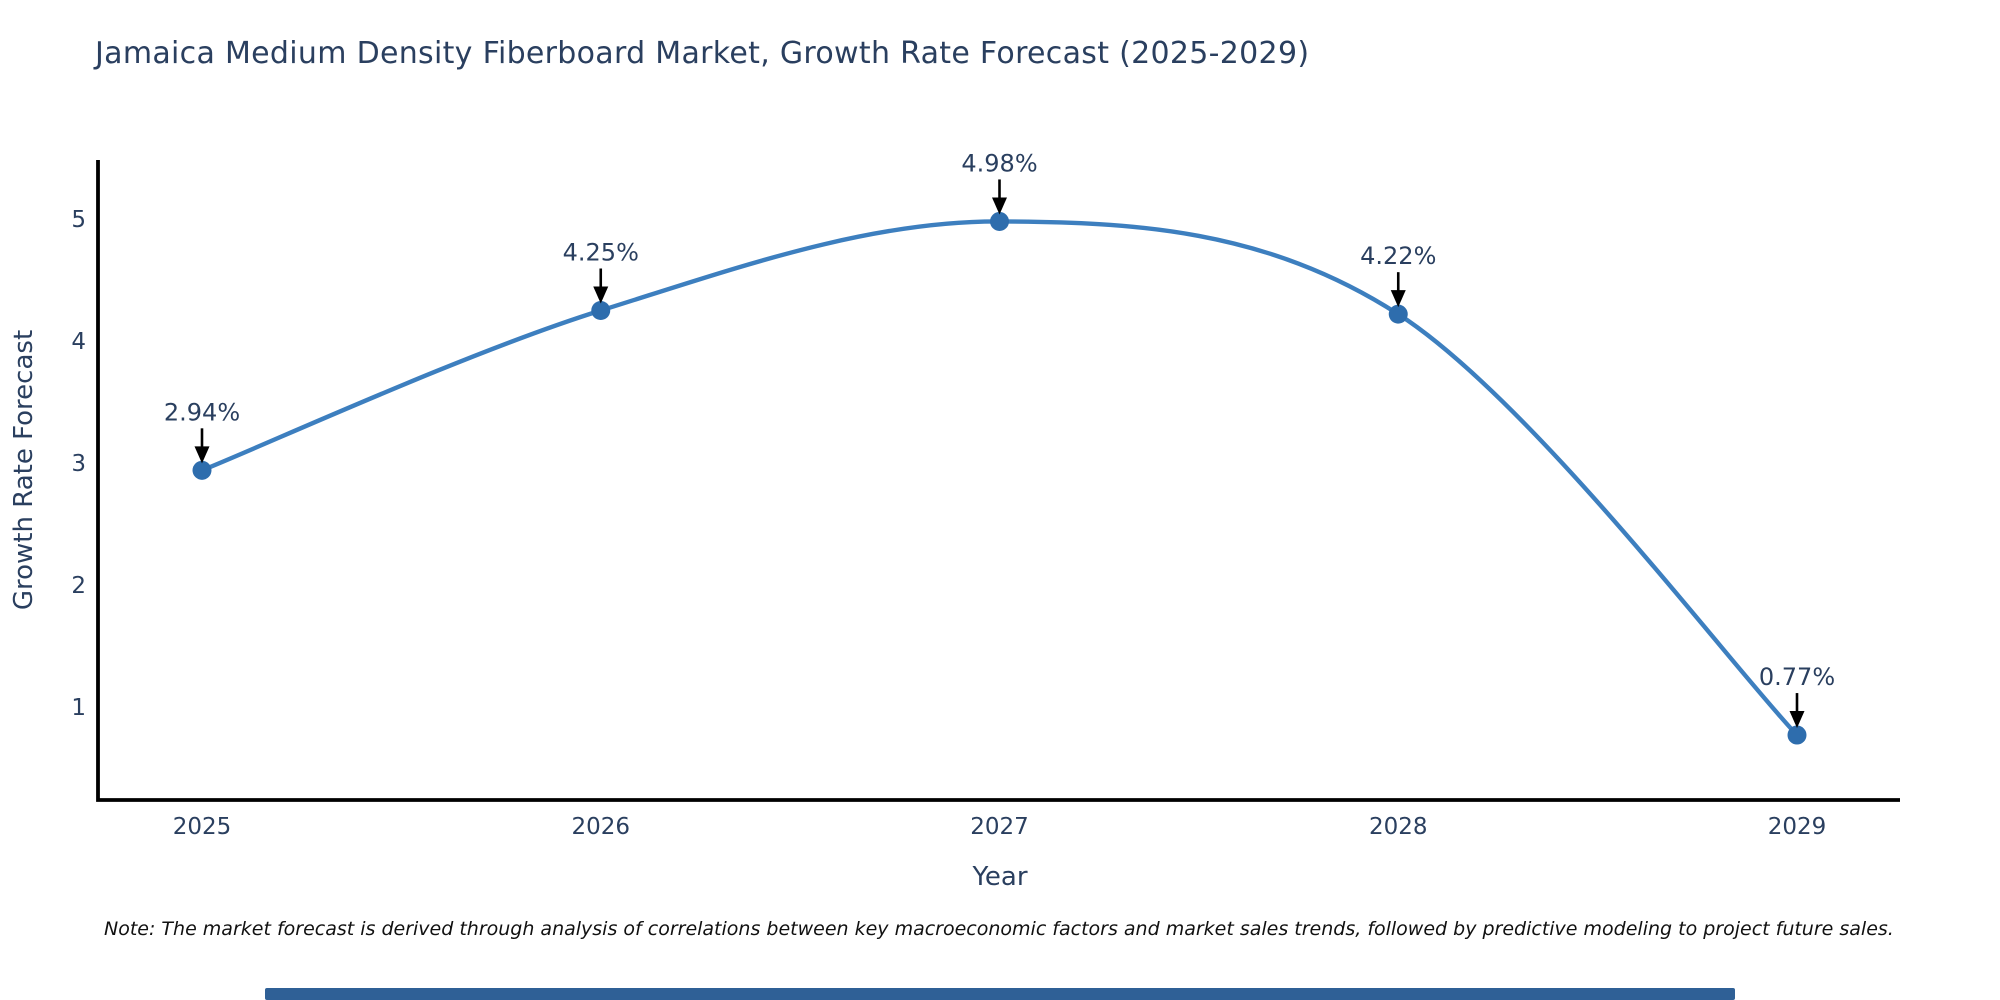  What do you see at coordinates (78, 220) in the screenshot?
I see `y-tick-label: 5` at bounding box center [78, 220].